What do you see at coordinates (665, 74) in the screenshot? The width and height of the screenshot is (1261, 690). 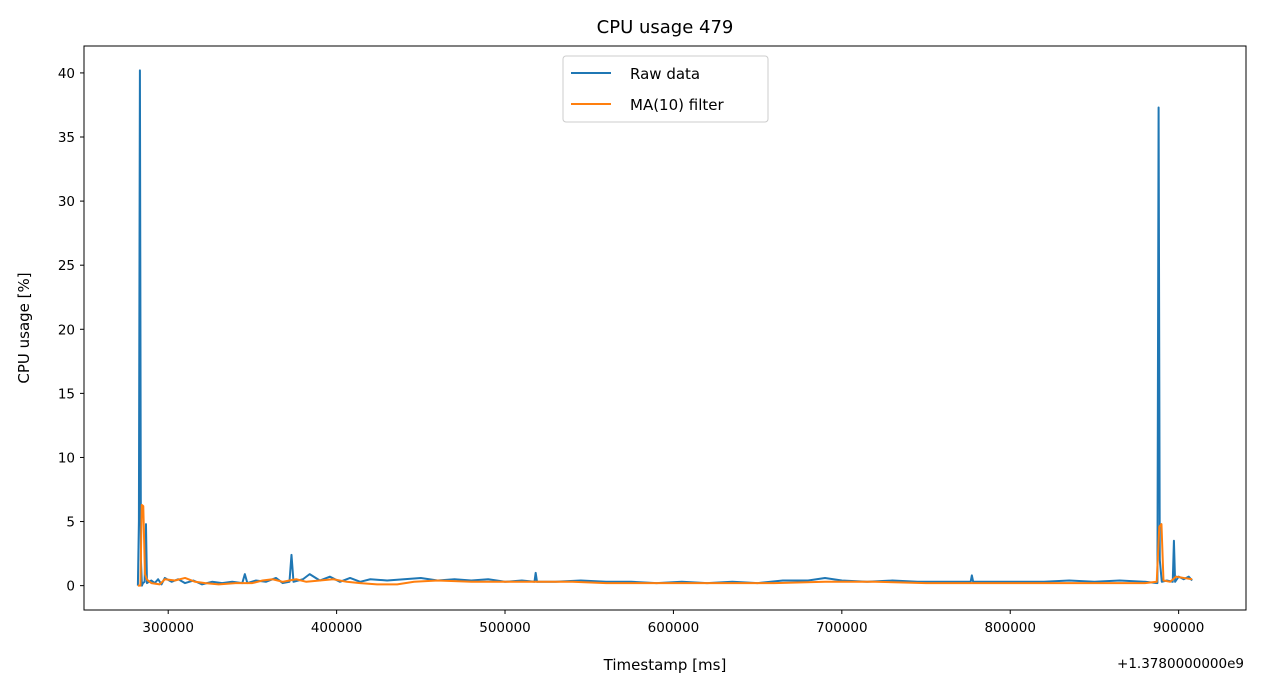 I see `legend-label-raw-data: Raw data` at bounding box center [665, 74].